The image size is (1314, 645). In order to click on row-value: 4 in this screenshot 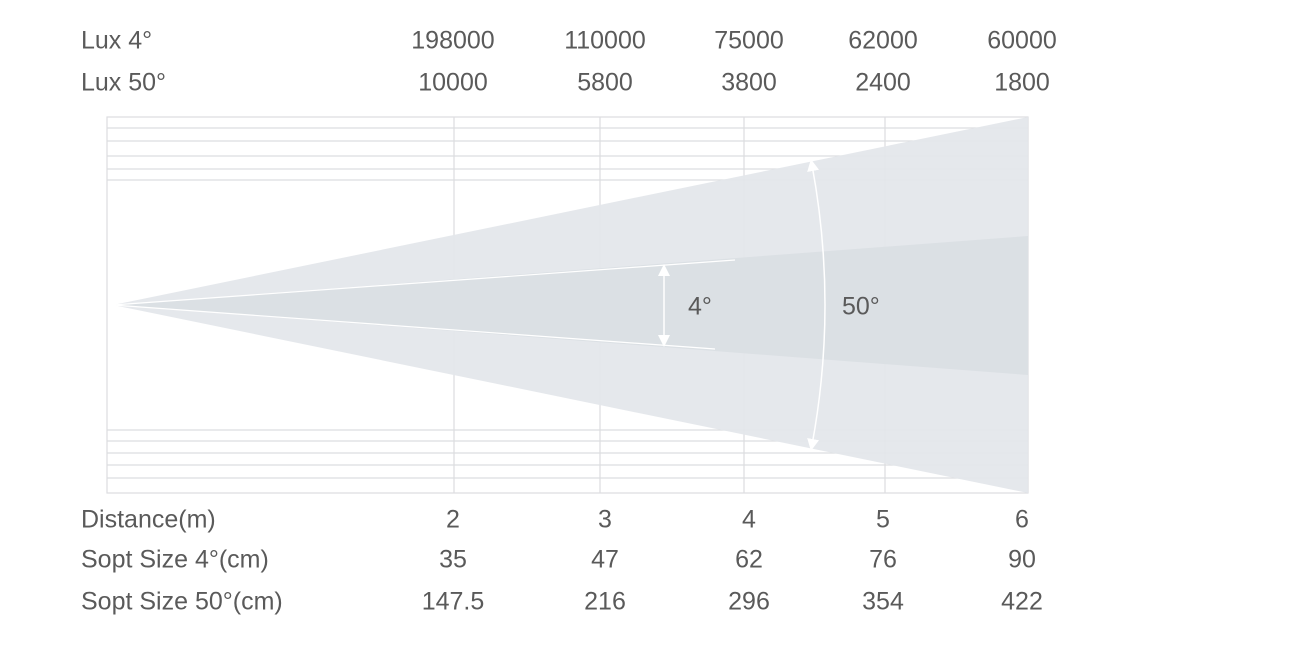, I will do `click(749, 520)`.